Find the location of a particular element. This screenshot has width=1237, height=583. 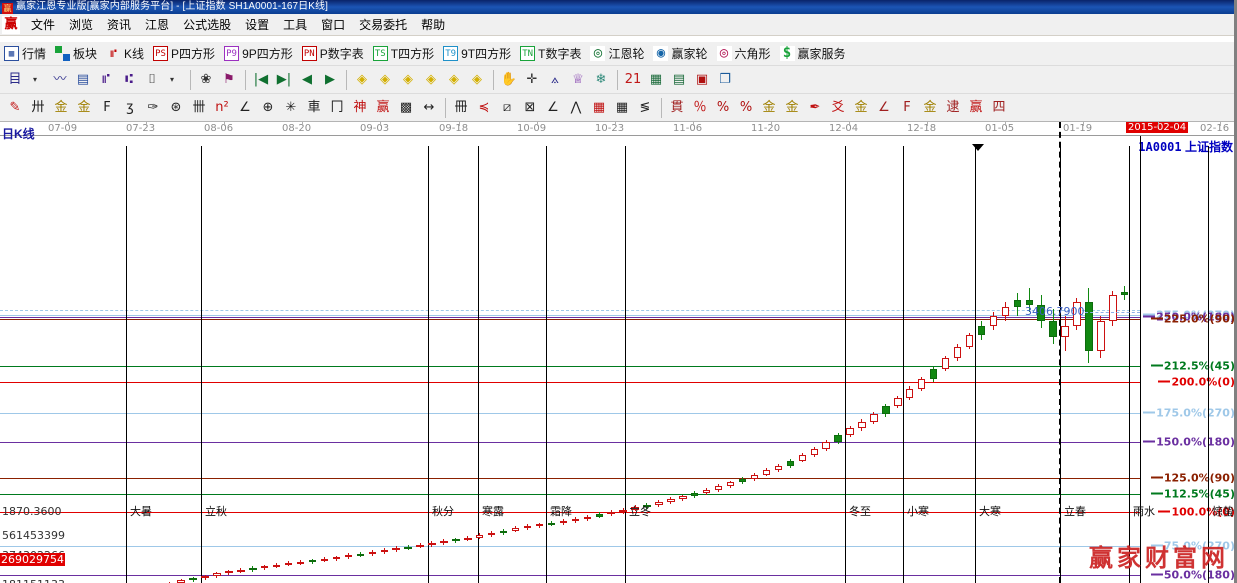

copy-icon: ❐ is located at coordinates (725, 79).